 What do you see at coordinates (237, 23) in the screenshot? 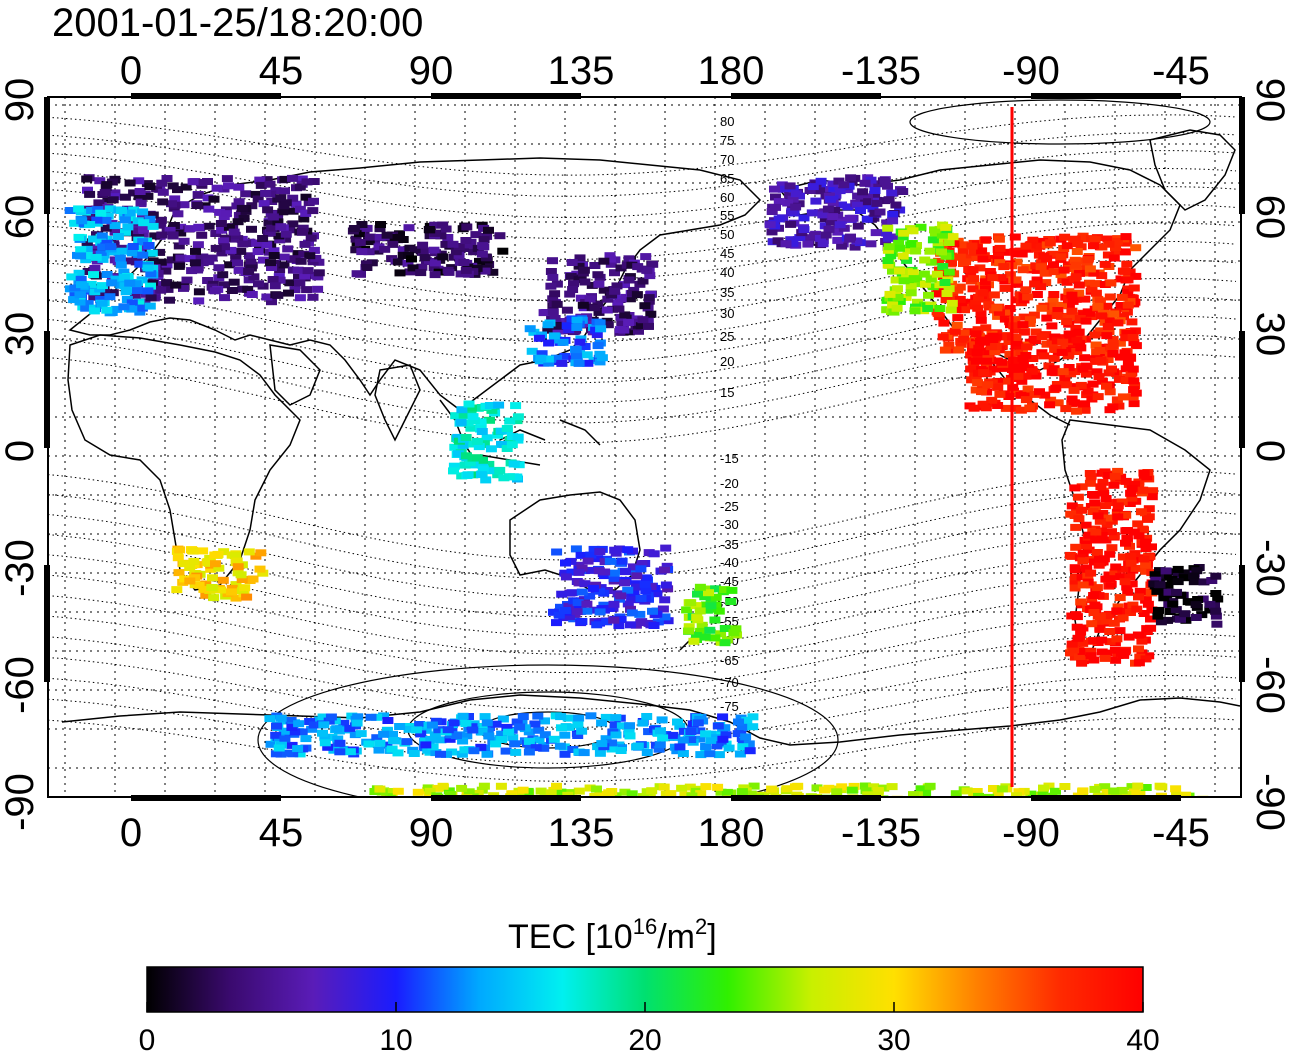
I see `plot-title: 2001-01-25/18:20:00` at bounding box center [237, 23].